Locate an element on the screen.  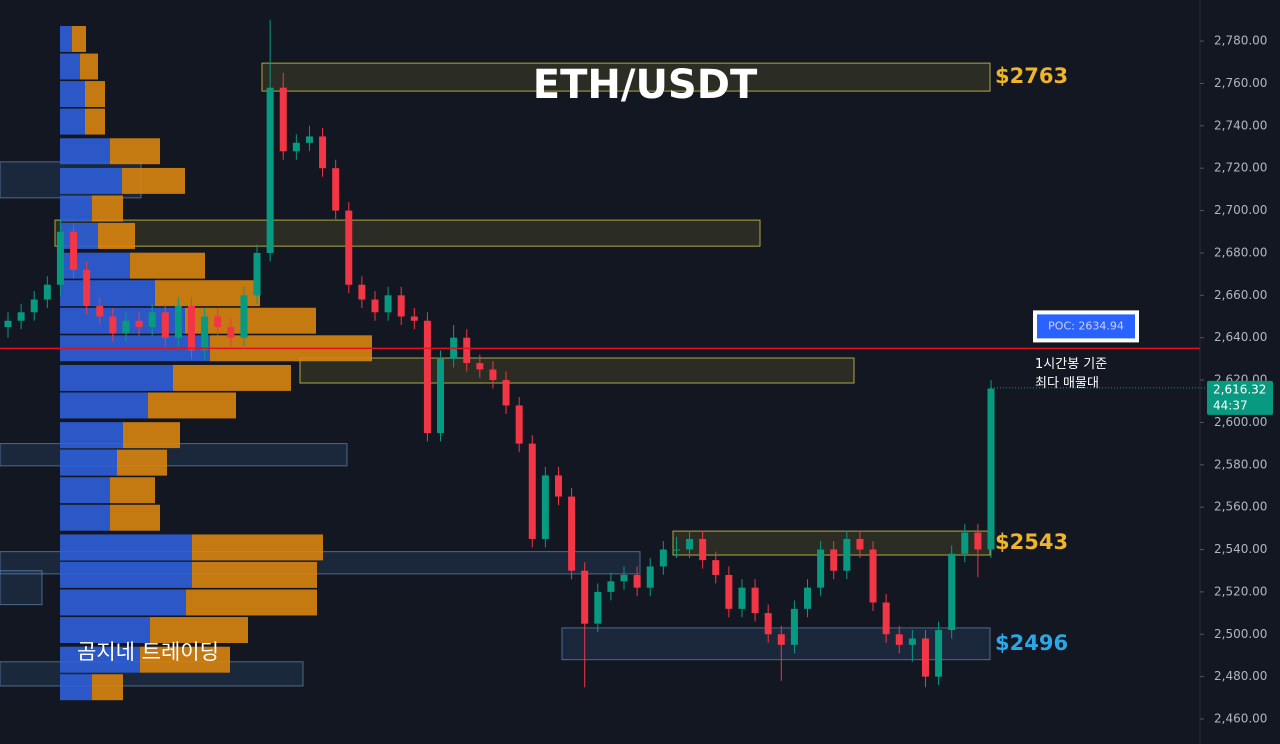
watermark: 곰지네 트레이딩 is located at coordinates (148, 652).